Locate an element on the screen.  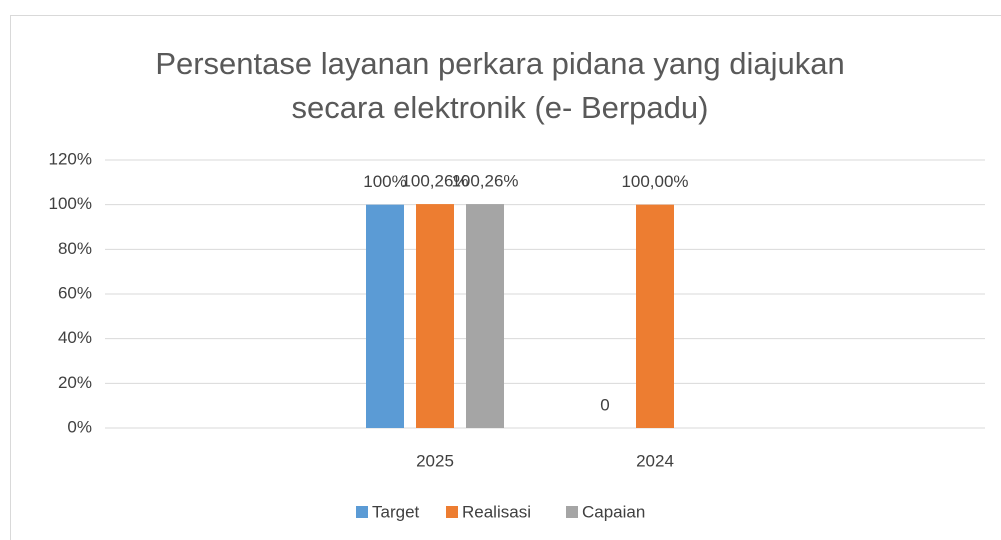
data-label: 100,00% is located at coordinates (654, 181).